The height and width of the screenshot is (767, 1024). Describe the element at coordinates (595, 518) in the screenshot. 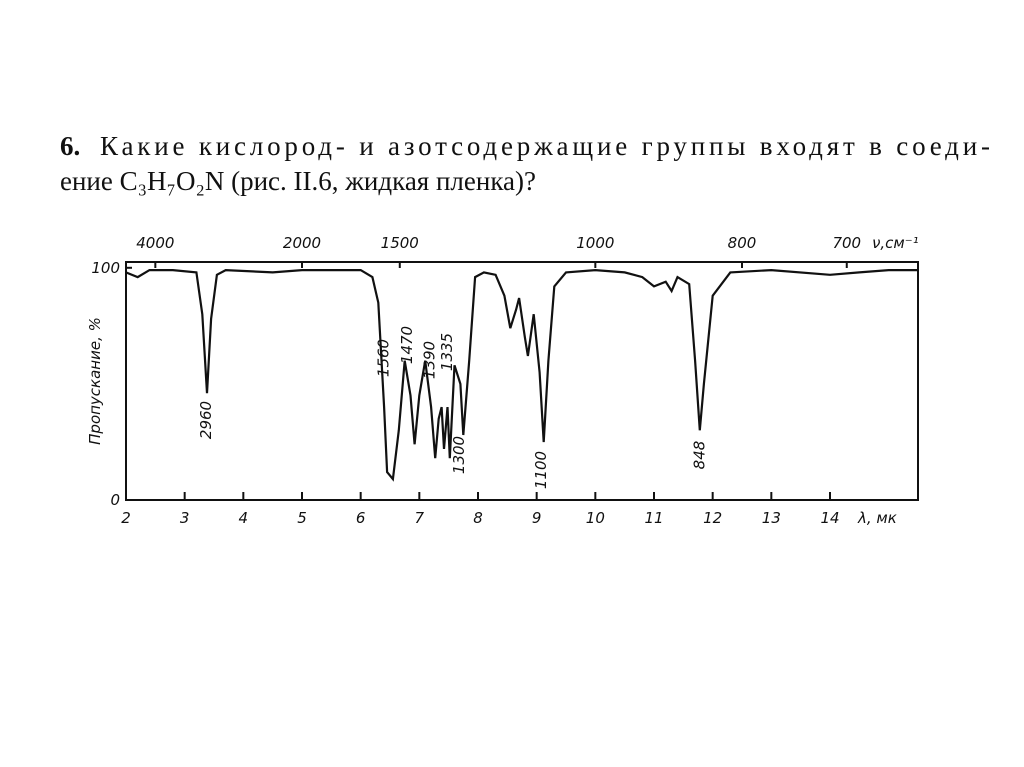

I see `x-tick-label: 10` at that location.